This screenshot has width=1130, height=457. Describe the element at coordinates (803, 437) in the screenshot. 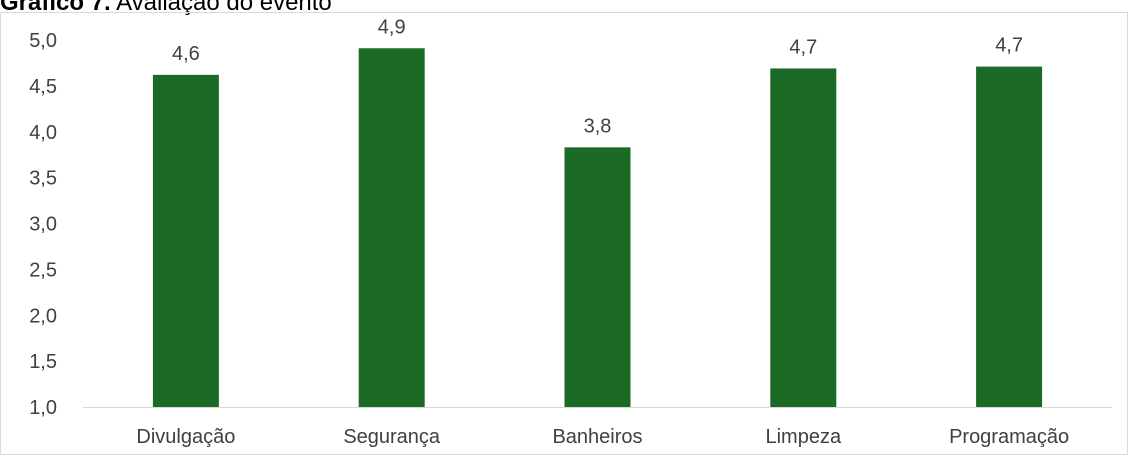

I see `x-tick-label: Limpeza` at that location.